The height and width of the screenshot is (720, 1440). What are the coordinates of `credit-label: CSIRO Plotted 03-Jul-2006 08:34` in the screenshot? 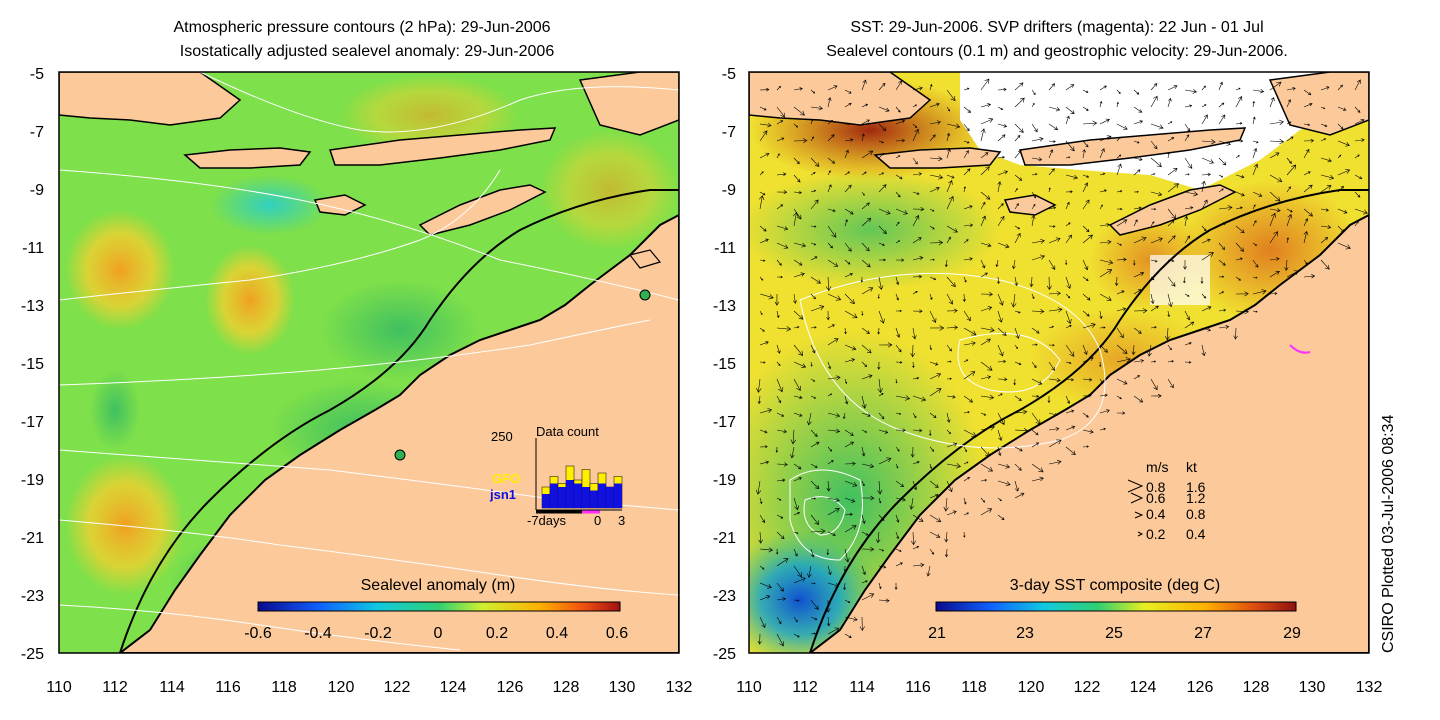 It's located at (1388, 534).